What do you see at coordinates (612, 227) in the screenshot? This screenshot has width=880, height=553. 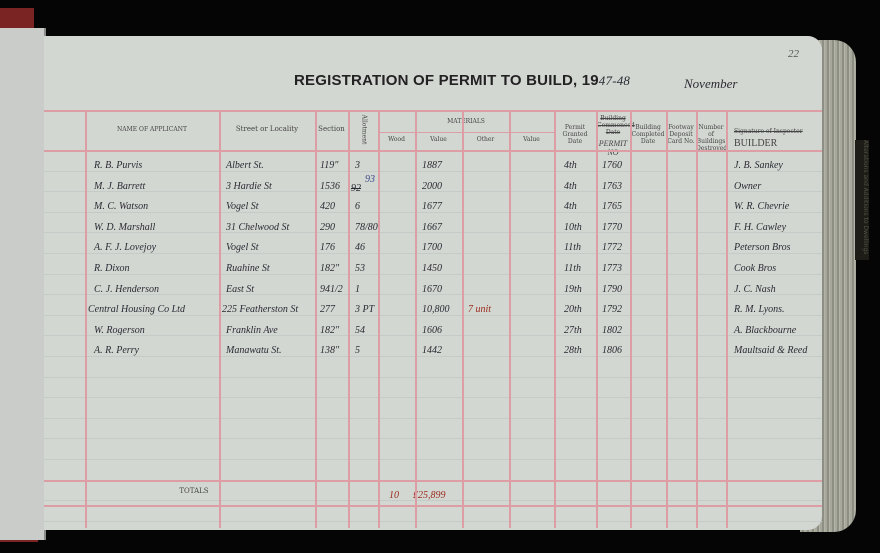 I see `row-permit: 1770` at bounding box center [612, 227].